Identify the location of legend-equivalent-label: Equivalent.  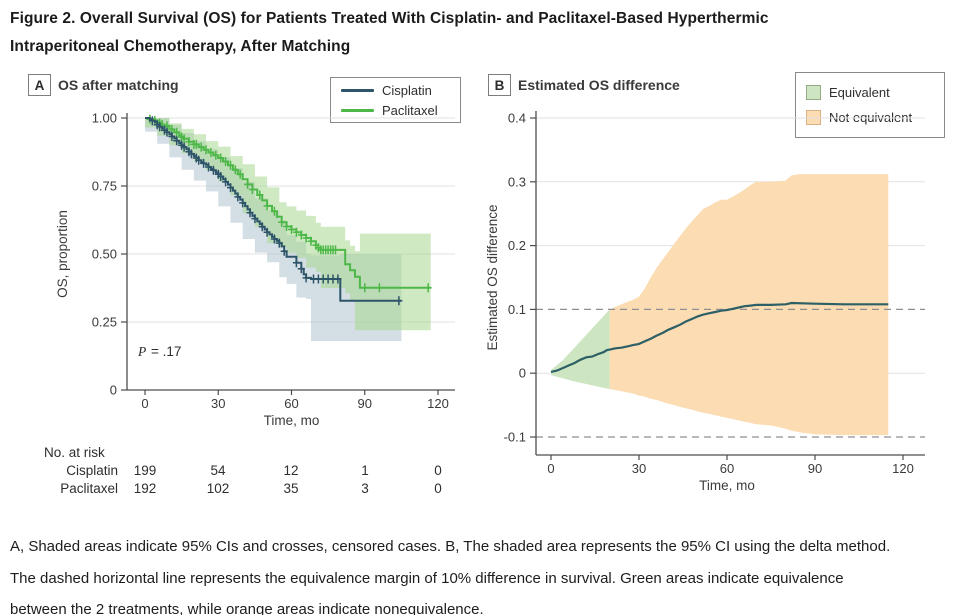
(859, 92).